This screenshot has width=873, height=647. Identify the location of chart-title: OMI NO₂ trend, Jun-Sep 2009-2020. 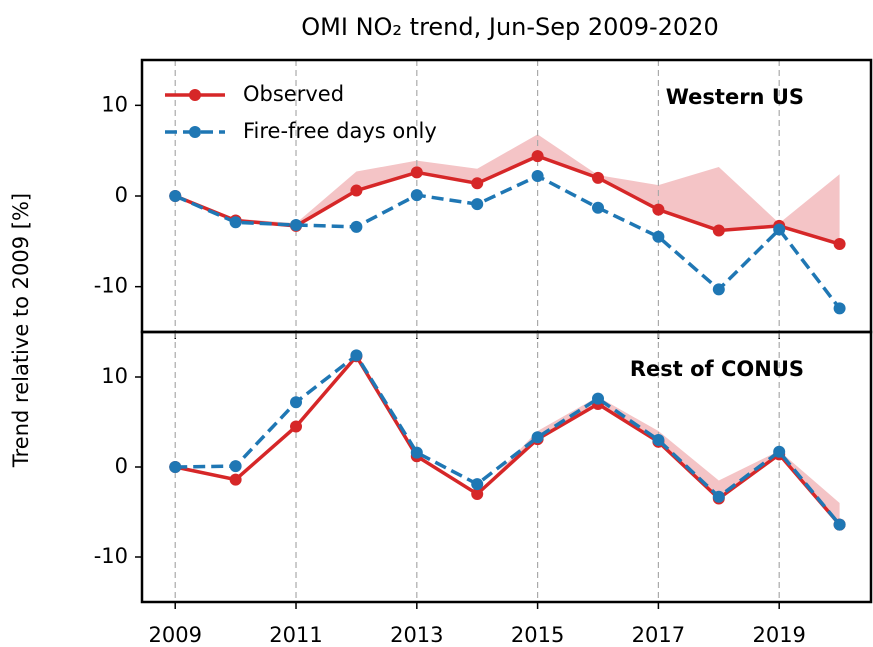
(509, 27).